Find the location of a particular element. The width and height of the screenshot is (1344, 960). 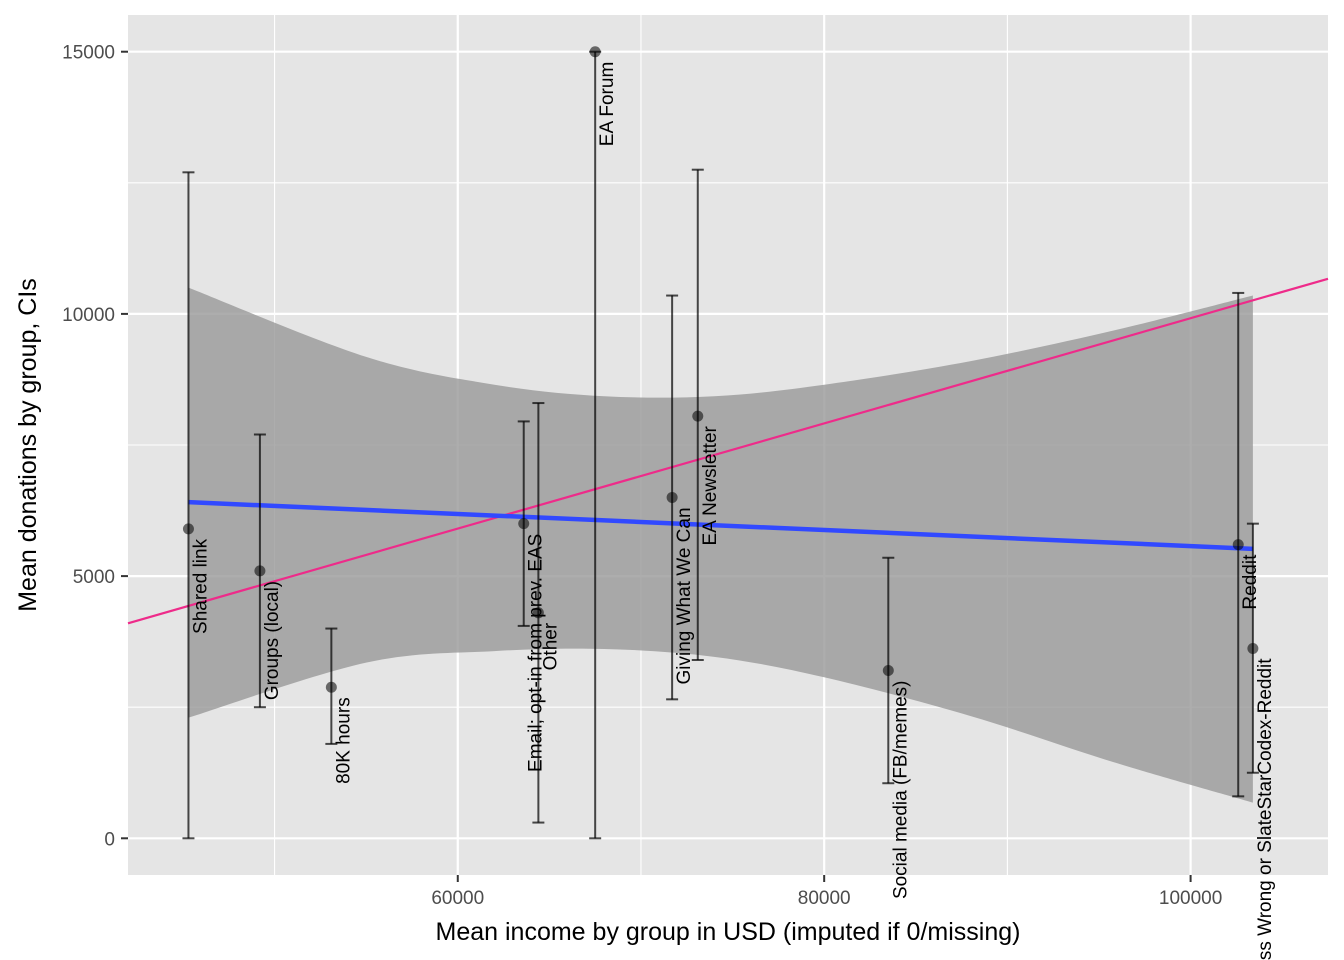

point-label: Other is located at coordinates (550, 646).